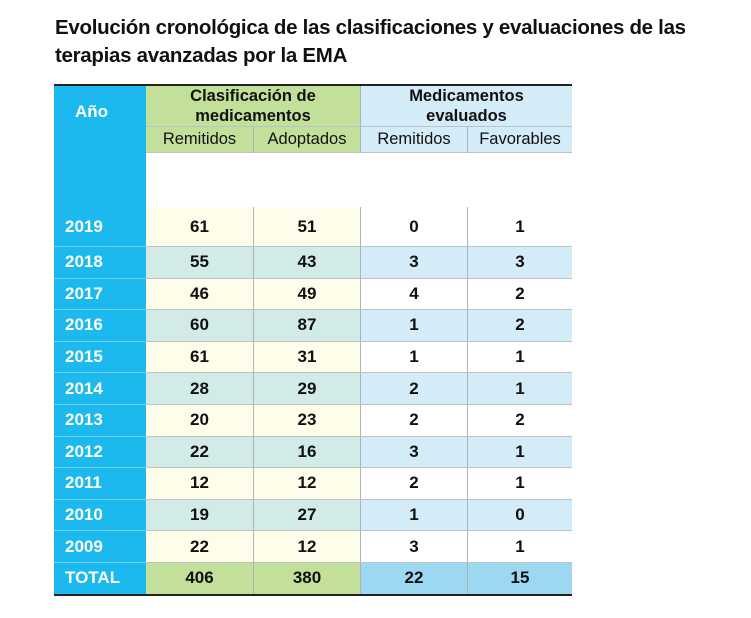 The width and height of the screenshot is (751, 618). Describe the element at coordinates (100, 263) in the screenshot. I see `year-cell: 2018` at that location.